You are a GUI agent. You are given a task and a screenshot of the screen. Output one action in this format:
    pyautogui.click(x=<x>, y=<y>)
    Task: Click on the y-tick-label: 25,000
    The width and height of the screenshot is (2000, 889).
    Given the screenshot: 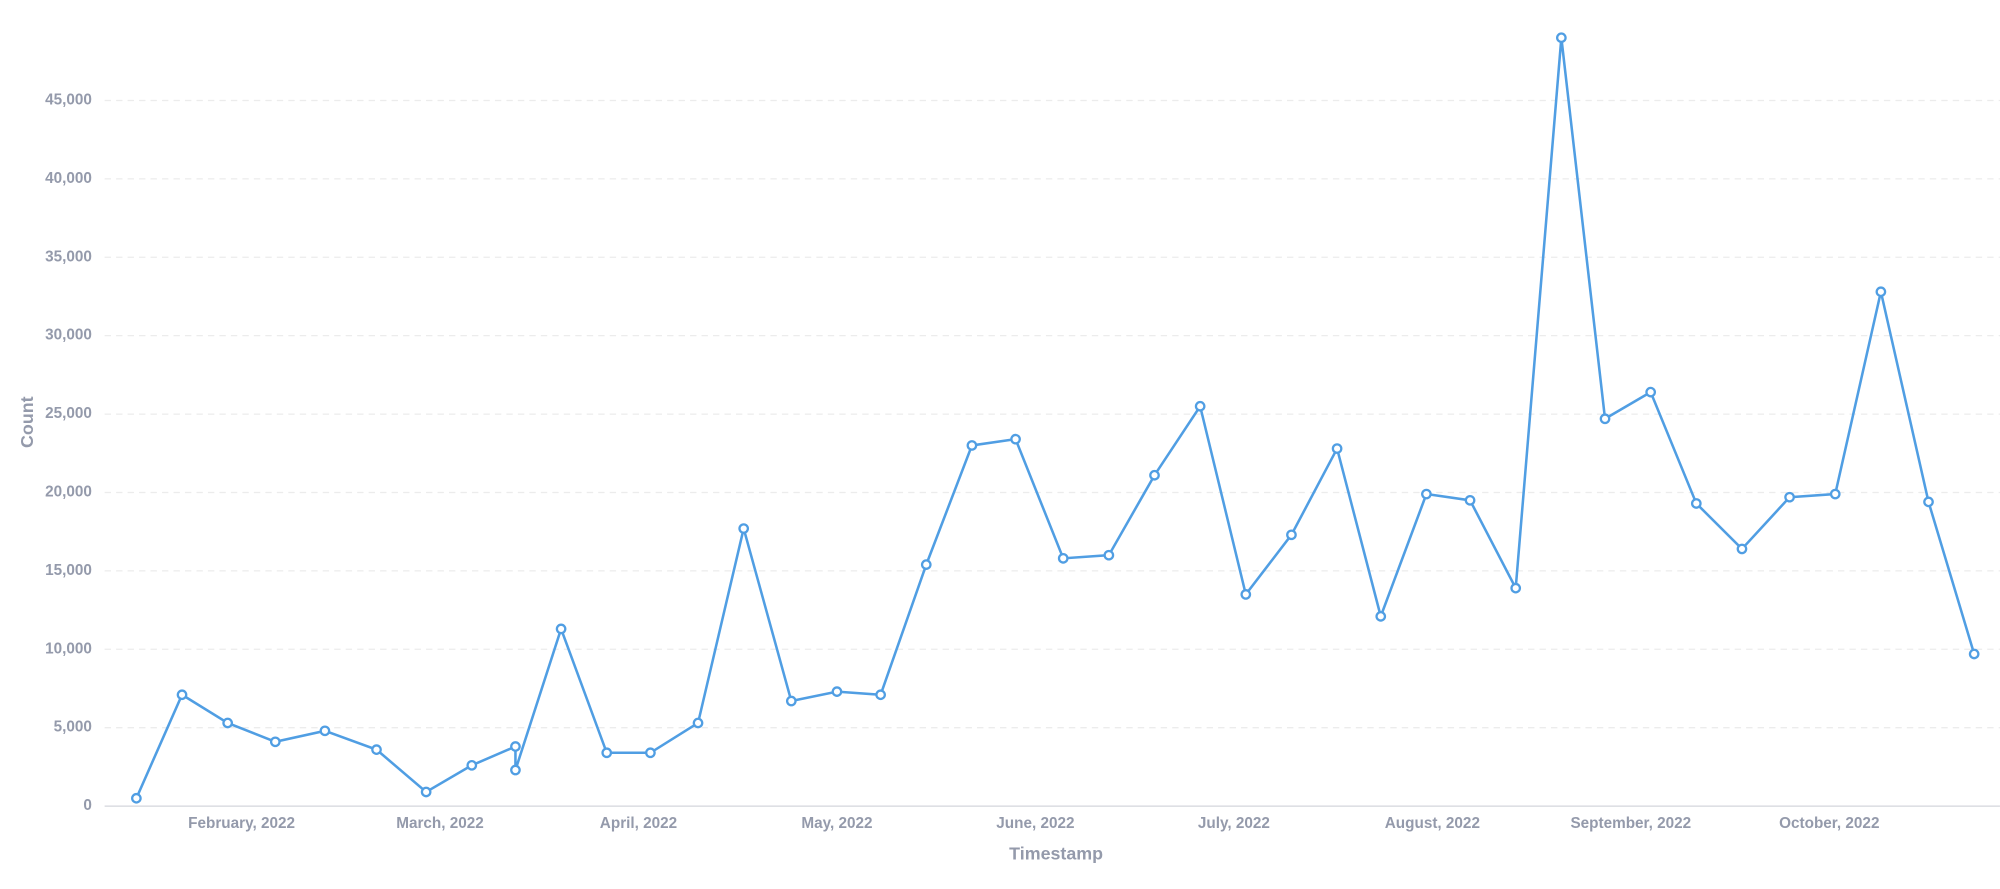 What is the action you would take?
    pyautogui.click(x=68, y=413)
    